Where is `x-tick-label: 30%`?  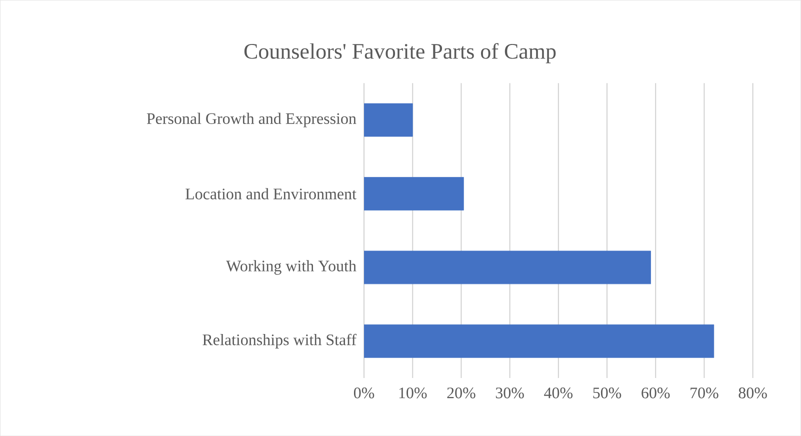
x-tick-label: 30% is located at coordinates (510, 392).